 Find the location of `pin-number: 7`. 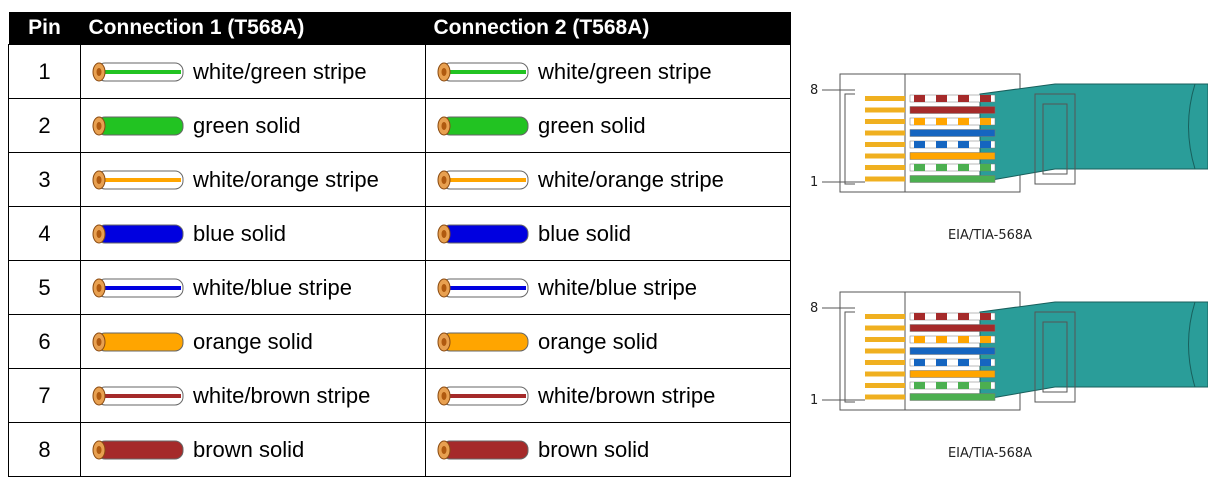

pin-number: 7 is located at coordinates (44, 395).